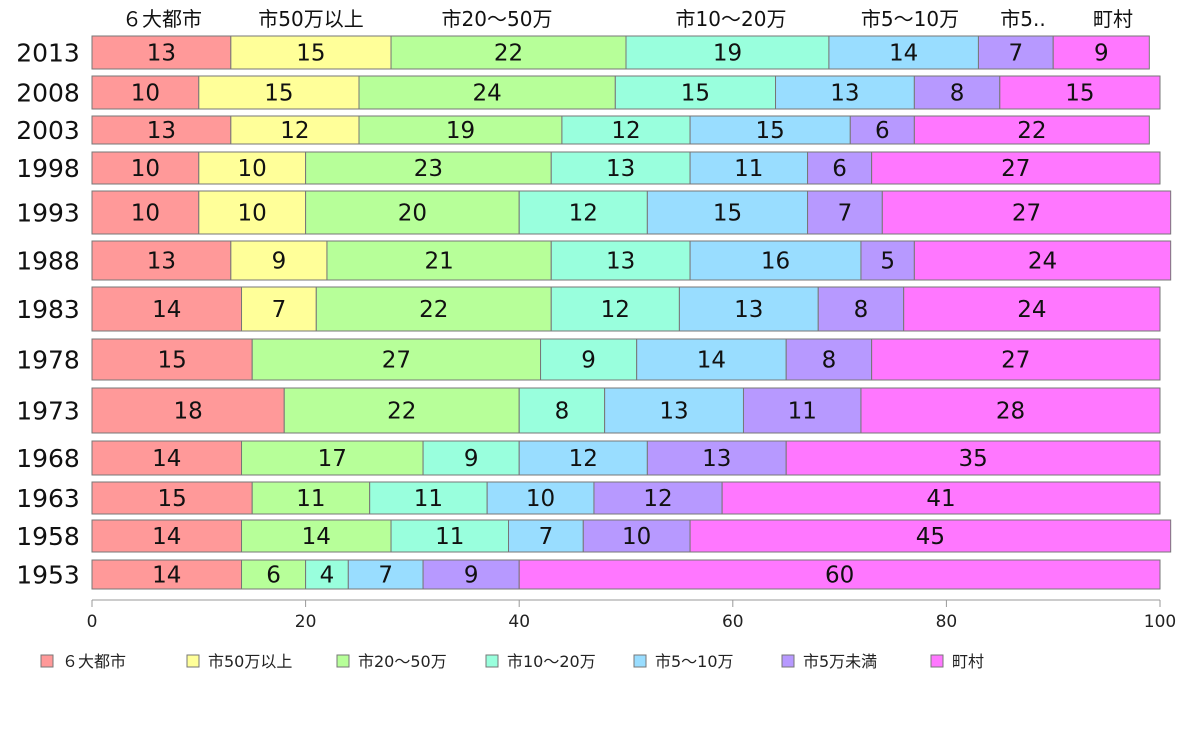 The height and width of the screenshot is (736, 1188). Describe the element at coordinates (48, 261) in the screenshot. I see `y-tick-label: 1988` at that location.